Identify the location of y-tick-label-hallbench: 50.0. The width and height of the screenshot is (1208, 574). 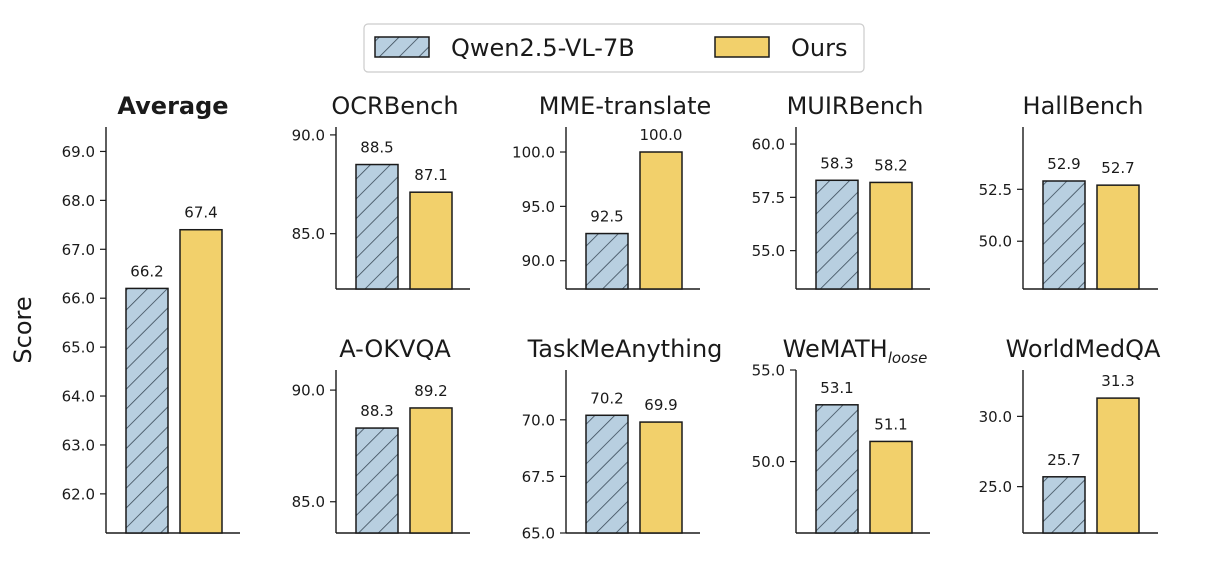
(995, 242).